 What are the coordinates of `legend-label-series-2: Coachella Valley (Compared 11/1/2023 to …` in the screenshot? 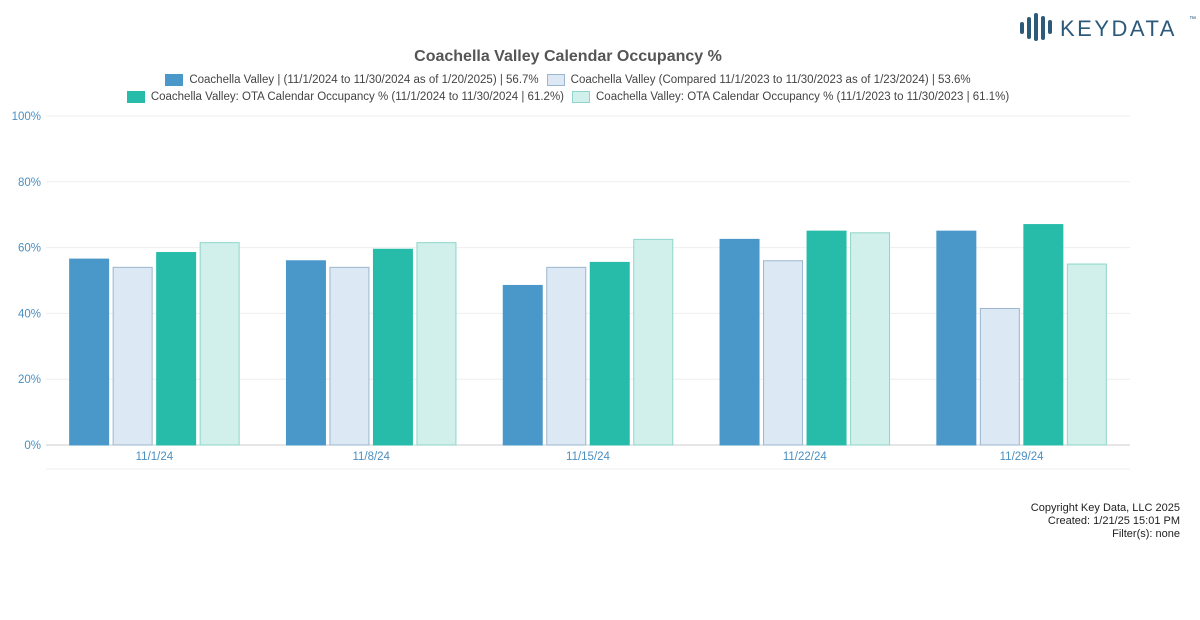 It's located at (770, 80).